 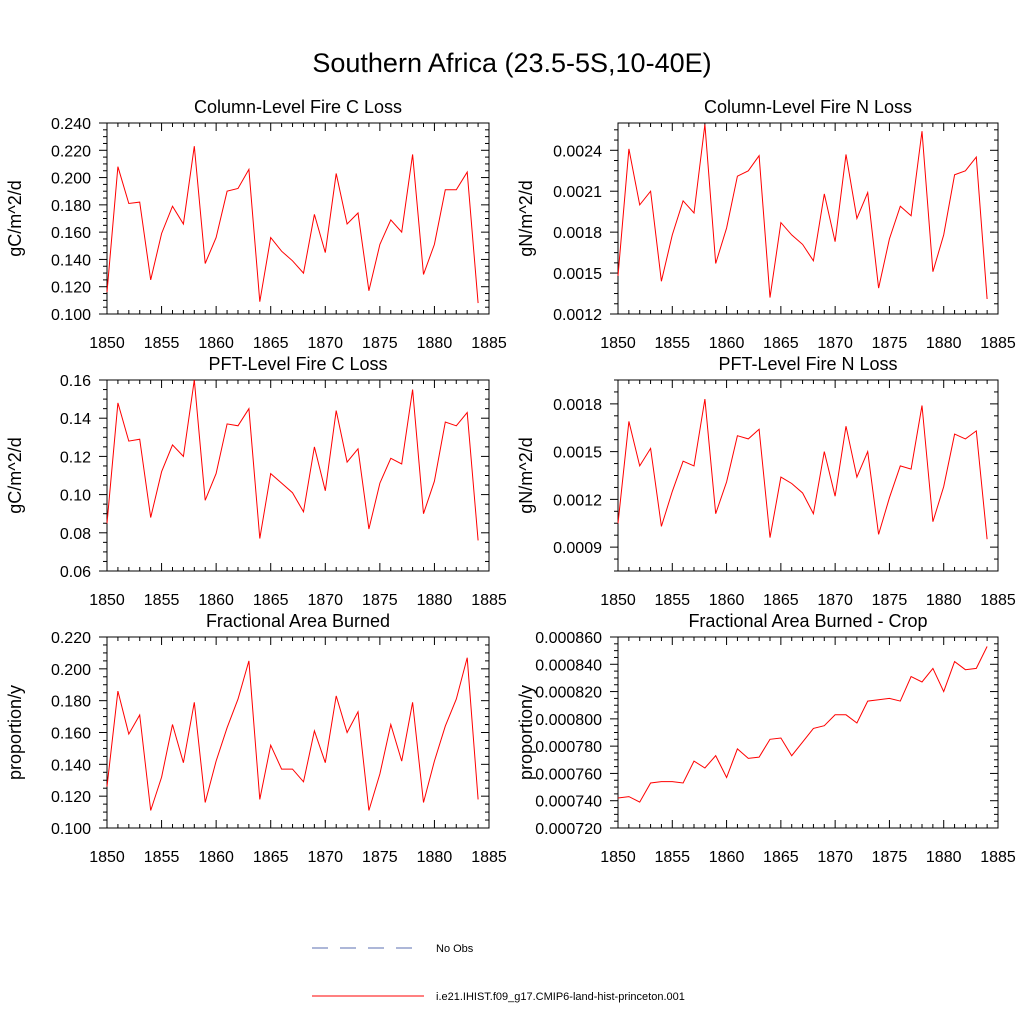 What do you see at coordinates (71, 124) in the screenshot?
I see `y-tick-label: 0.240` at bounding box center [71, 124].